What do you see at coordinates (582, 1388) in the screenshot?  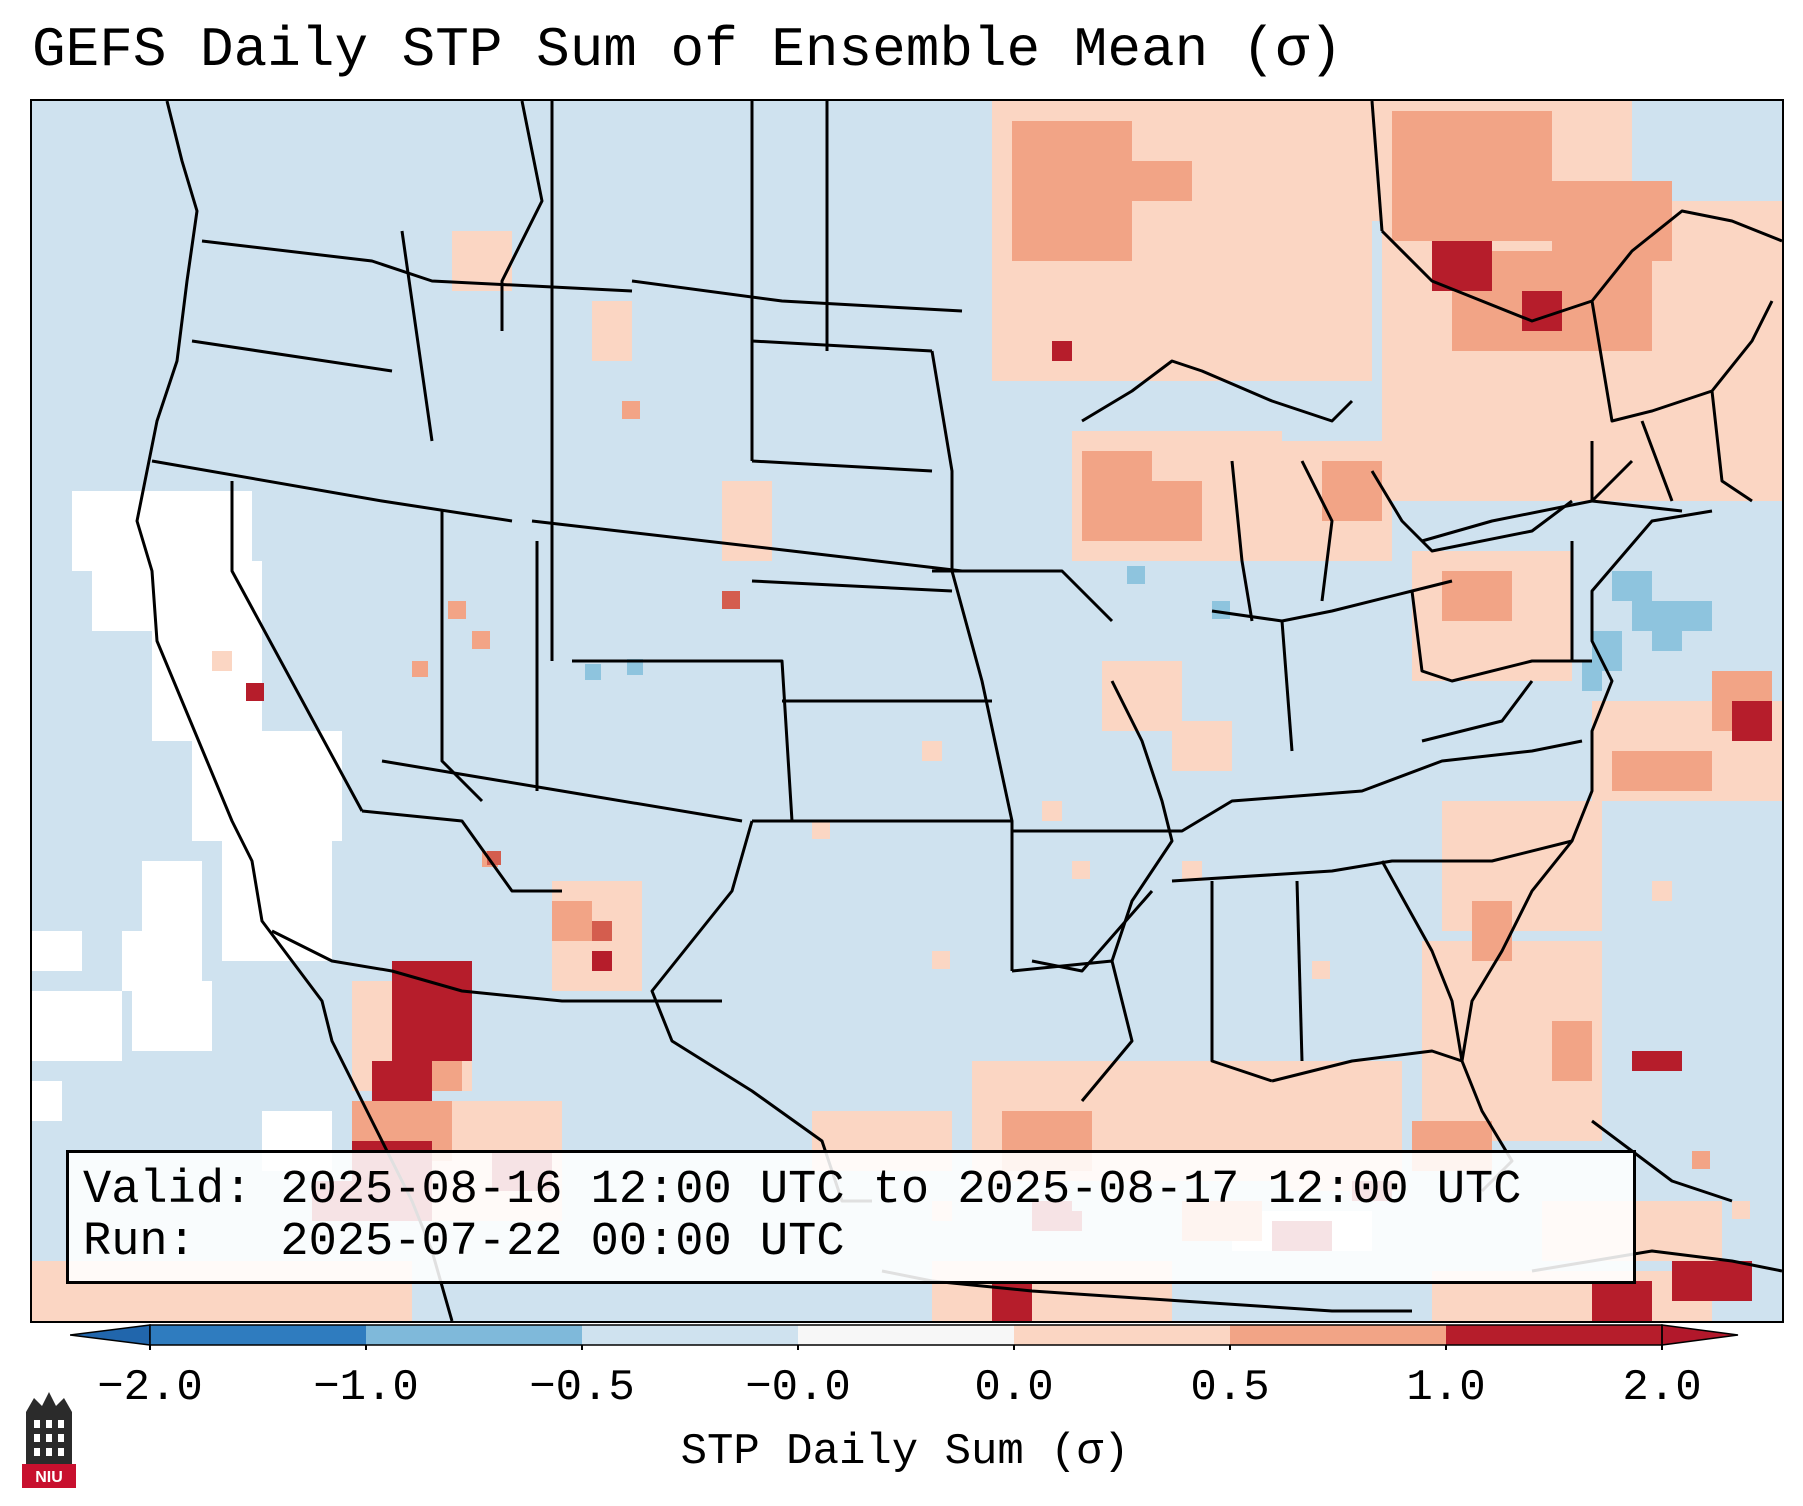 I see `colorbar-tick-label: −0.5` at bounding box center [582, 1388].